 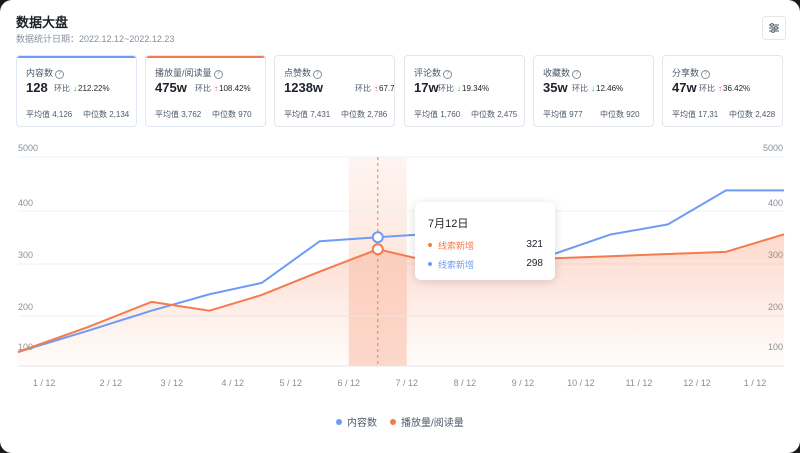 I want to click on metric-card: 评论数? 17w 环比 ↓19.34% 平均值 1,760 中位数 2,475, so click(x=464, y=91).